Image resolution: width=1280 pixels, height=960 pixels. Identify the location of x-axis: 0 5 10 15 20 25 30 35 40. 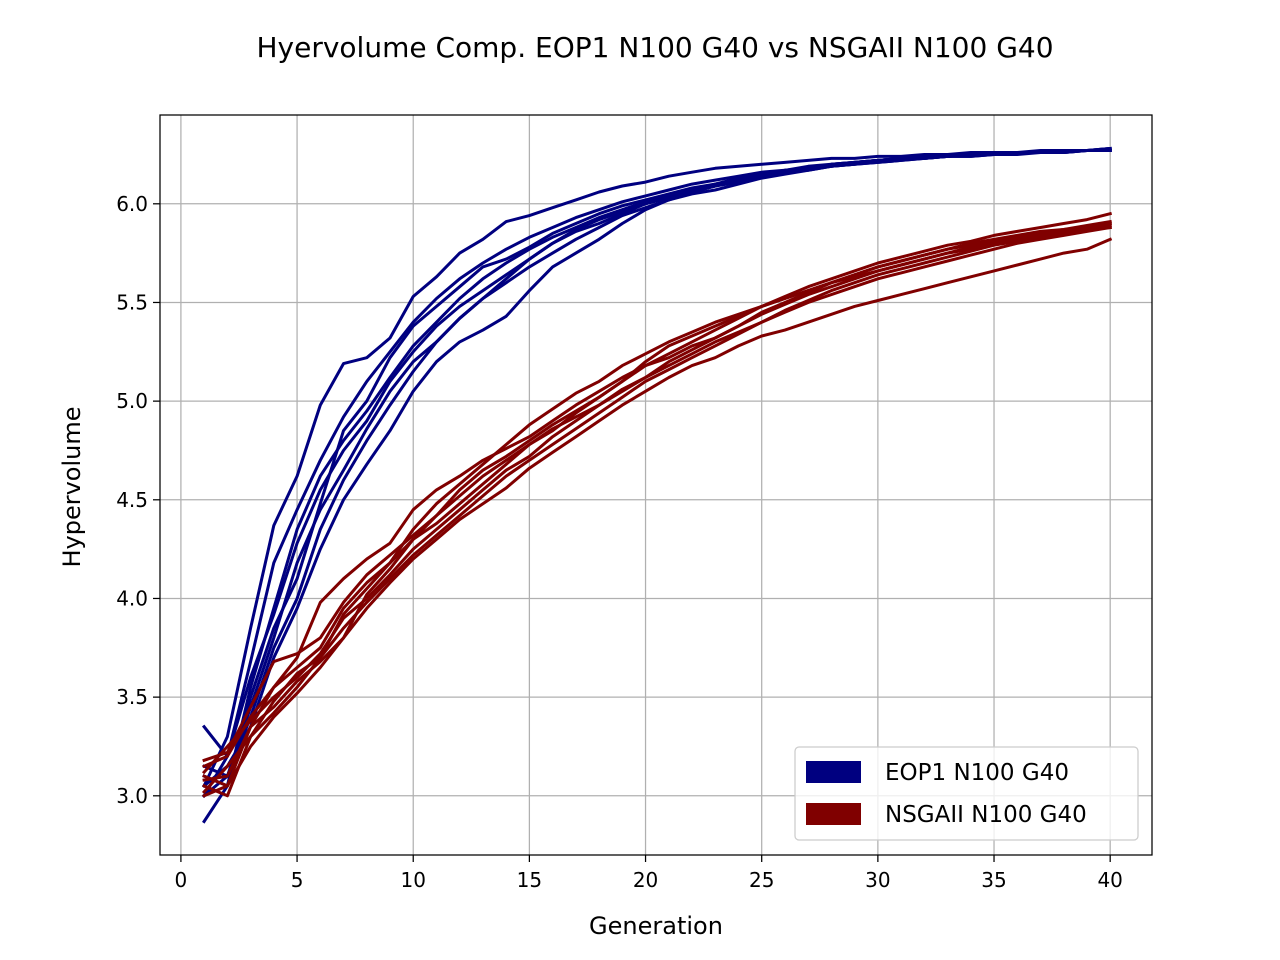
(649, 873).